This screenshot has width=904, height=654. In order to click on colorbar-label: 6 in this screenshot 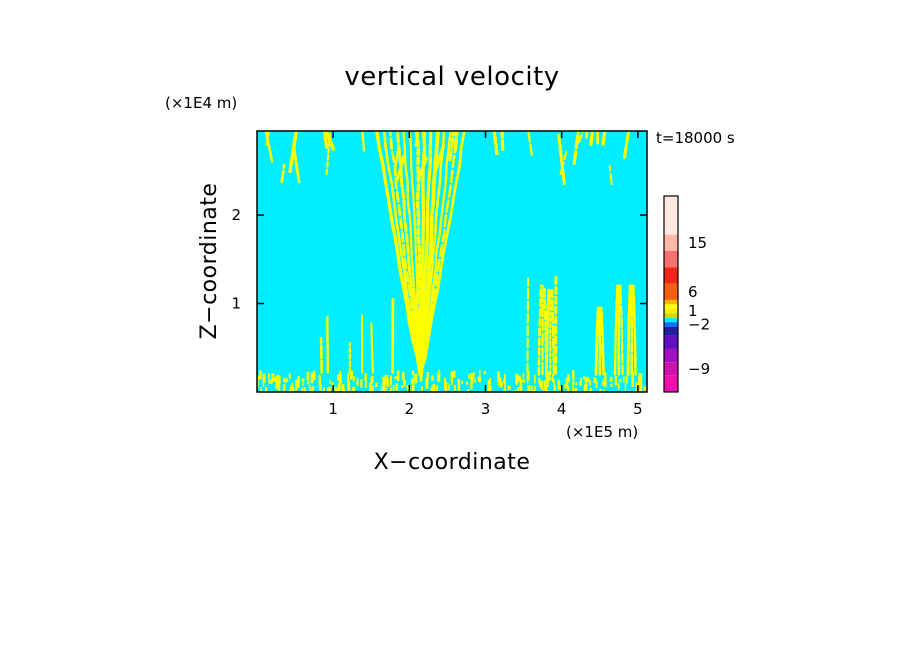, I will do `click(693, 292)`.